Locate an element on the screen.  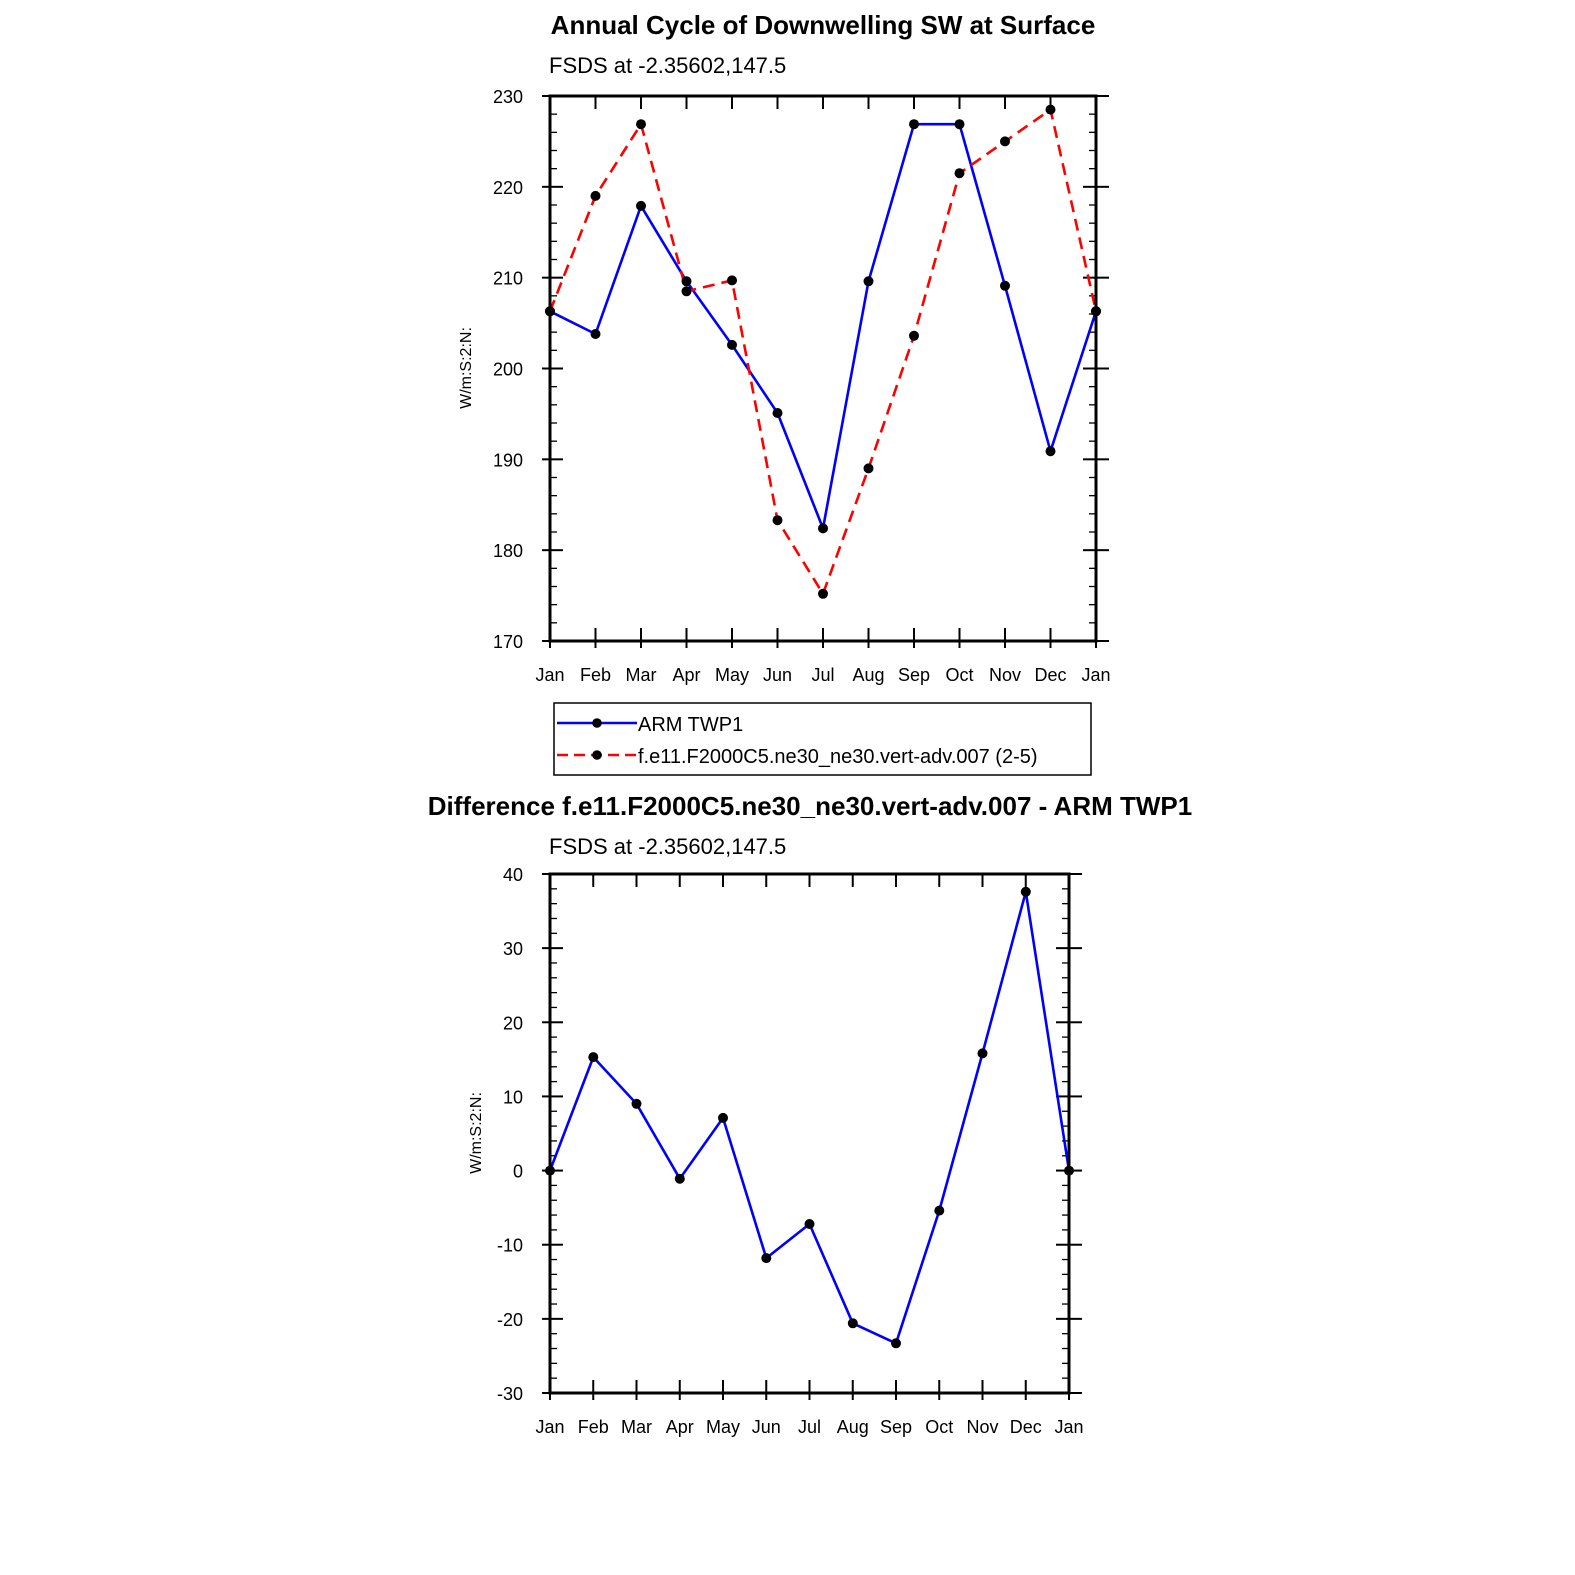
legend-entry-arm: ARM TWP1 is located at coordinates (650, 725).